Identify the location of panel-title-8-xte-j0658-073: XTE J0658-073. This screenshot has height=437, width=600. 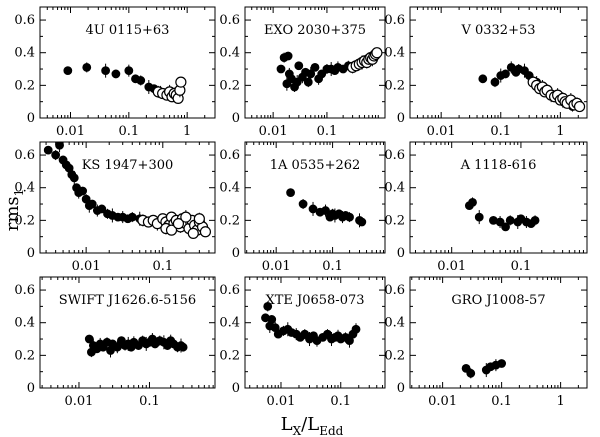
(314, 300).